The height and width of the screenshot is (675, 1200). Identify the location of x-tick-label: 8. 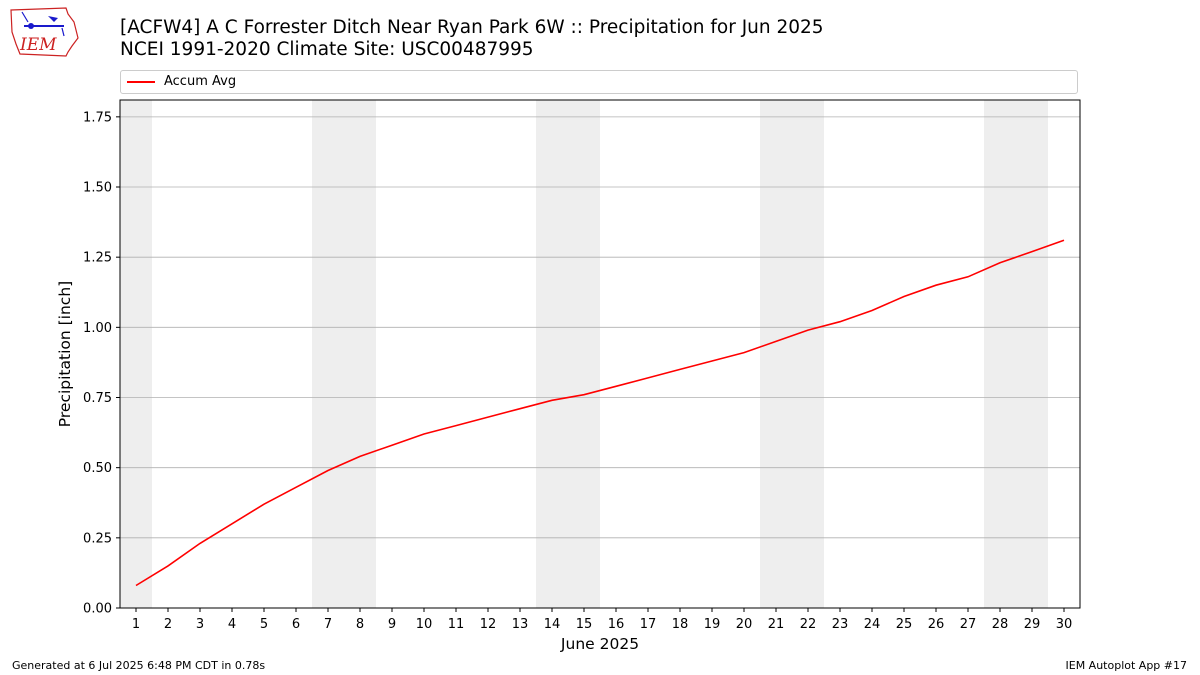
(360, 624).